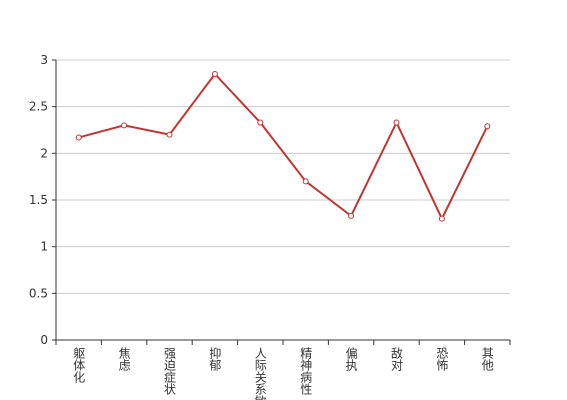 This screenshot has width=567, height=400. I want to click on x-tick-label: 敌对, so click(397, 358).